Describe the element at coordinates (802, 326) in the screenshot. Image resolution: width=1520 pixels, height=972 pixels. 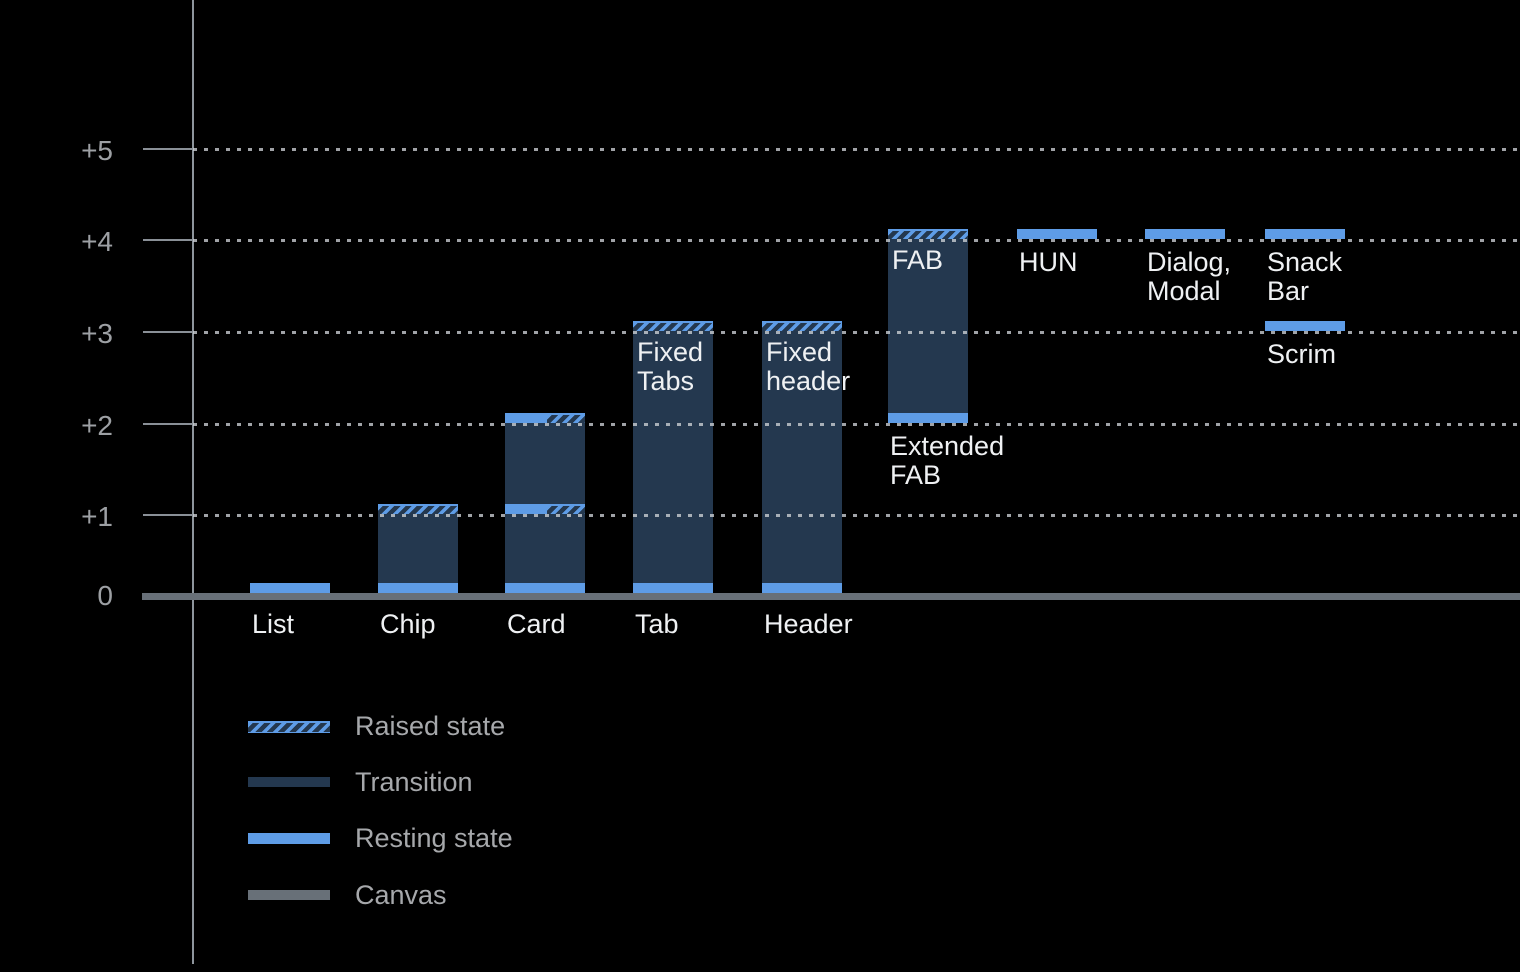
I see `header-raised-band` at that location.